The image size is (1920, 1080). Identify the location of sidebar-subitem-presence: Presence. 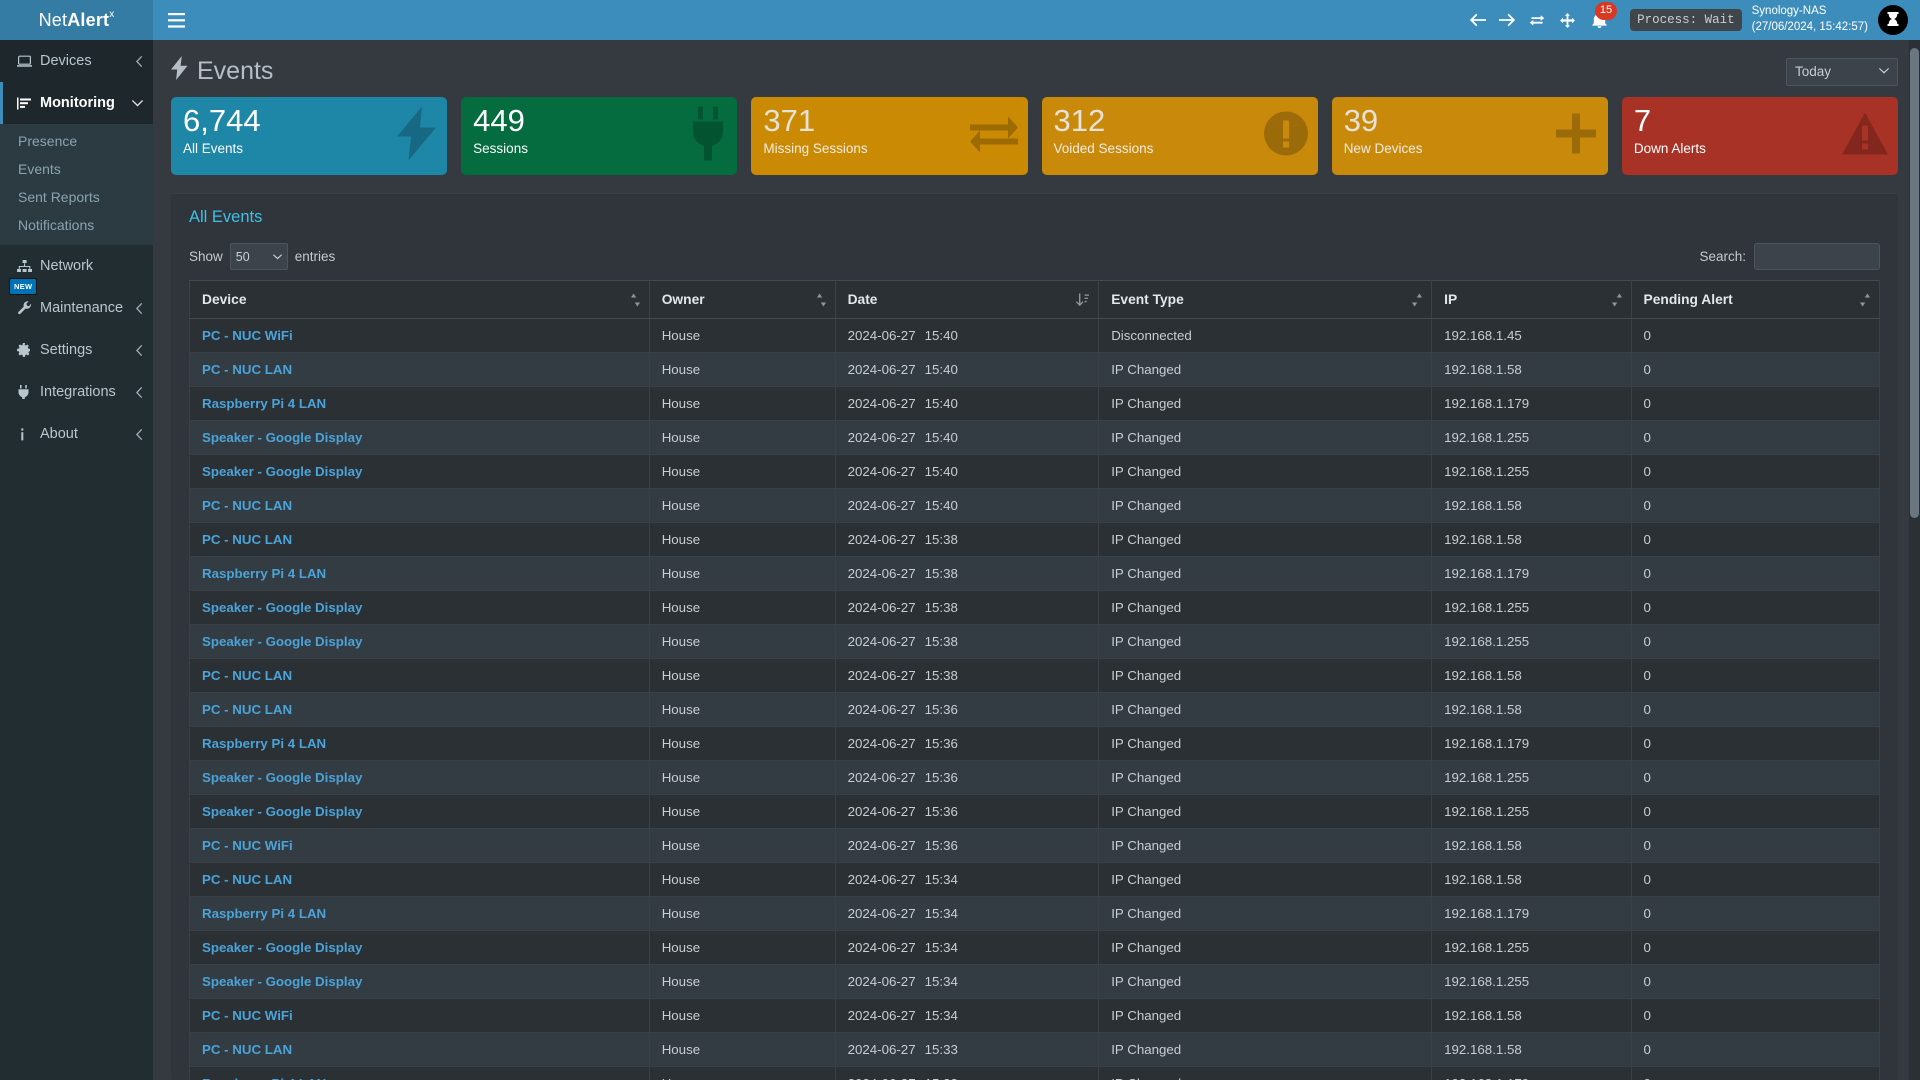
(48, 141).